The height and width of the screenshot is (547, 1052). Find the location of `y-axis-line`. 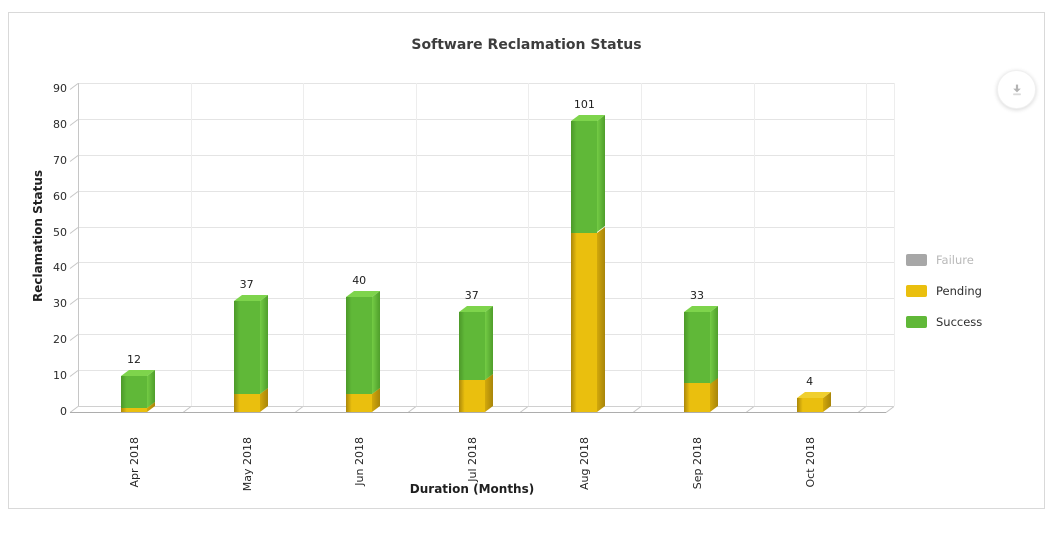

y-axis-line is located at coordinates (78, 244).